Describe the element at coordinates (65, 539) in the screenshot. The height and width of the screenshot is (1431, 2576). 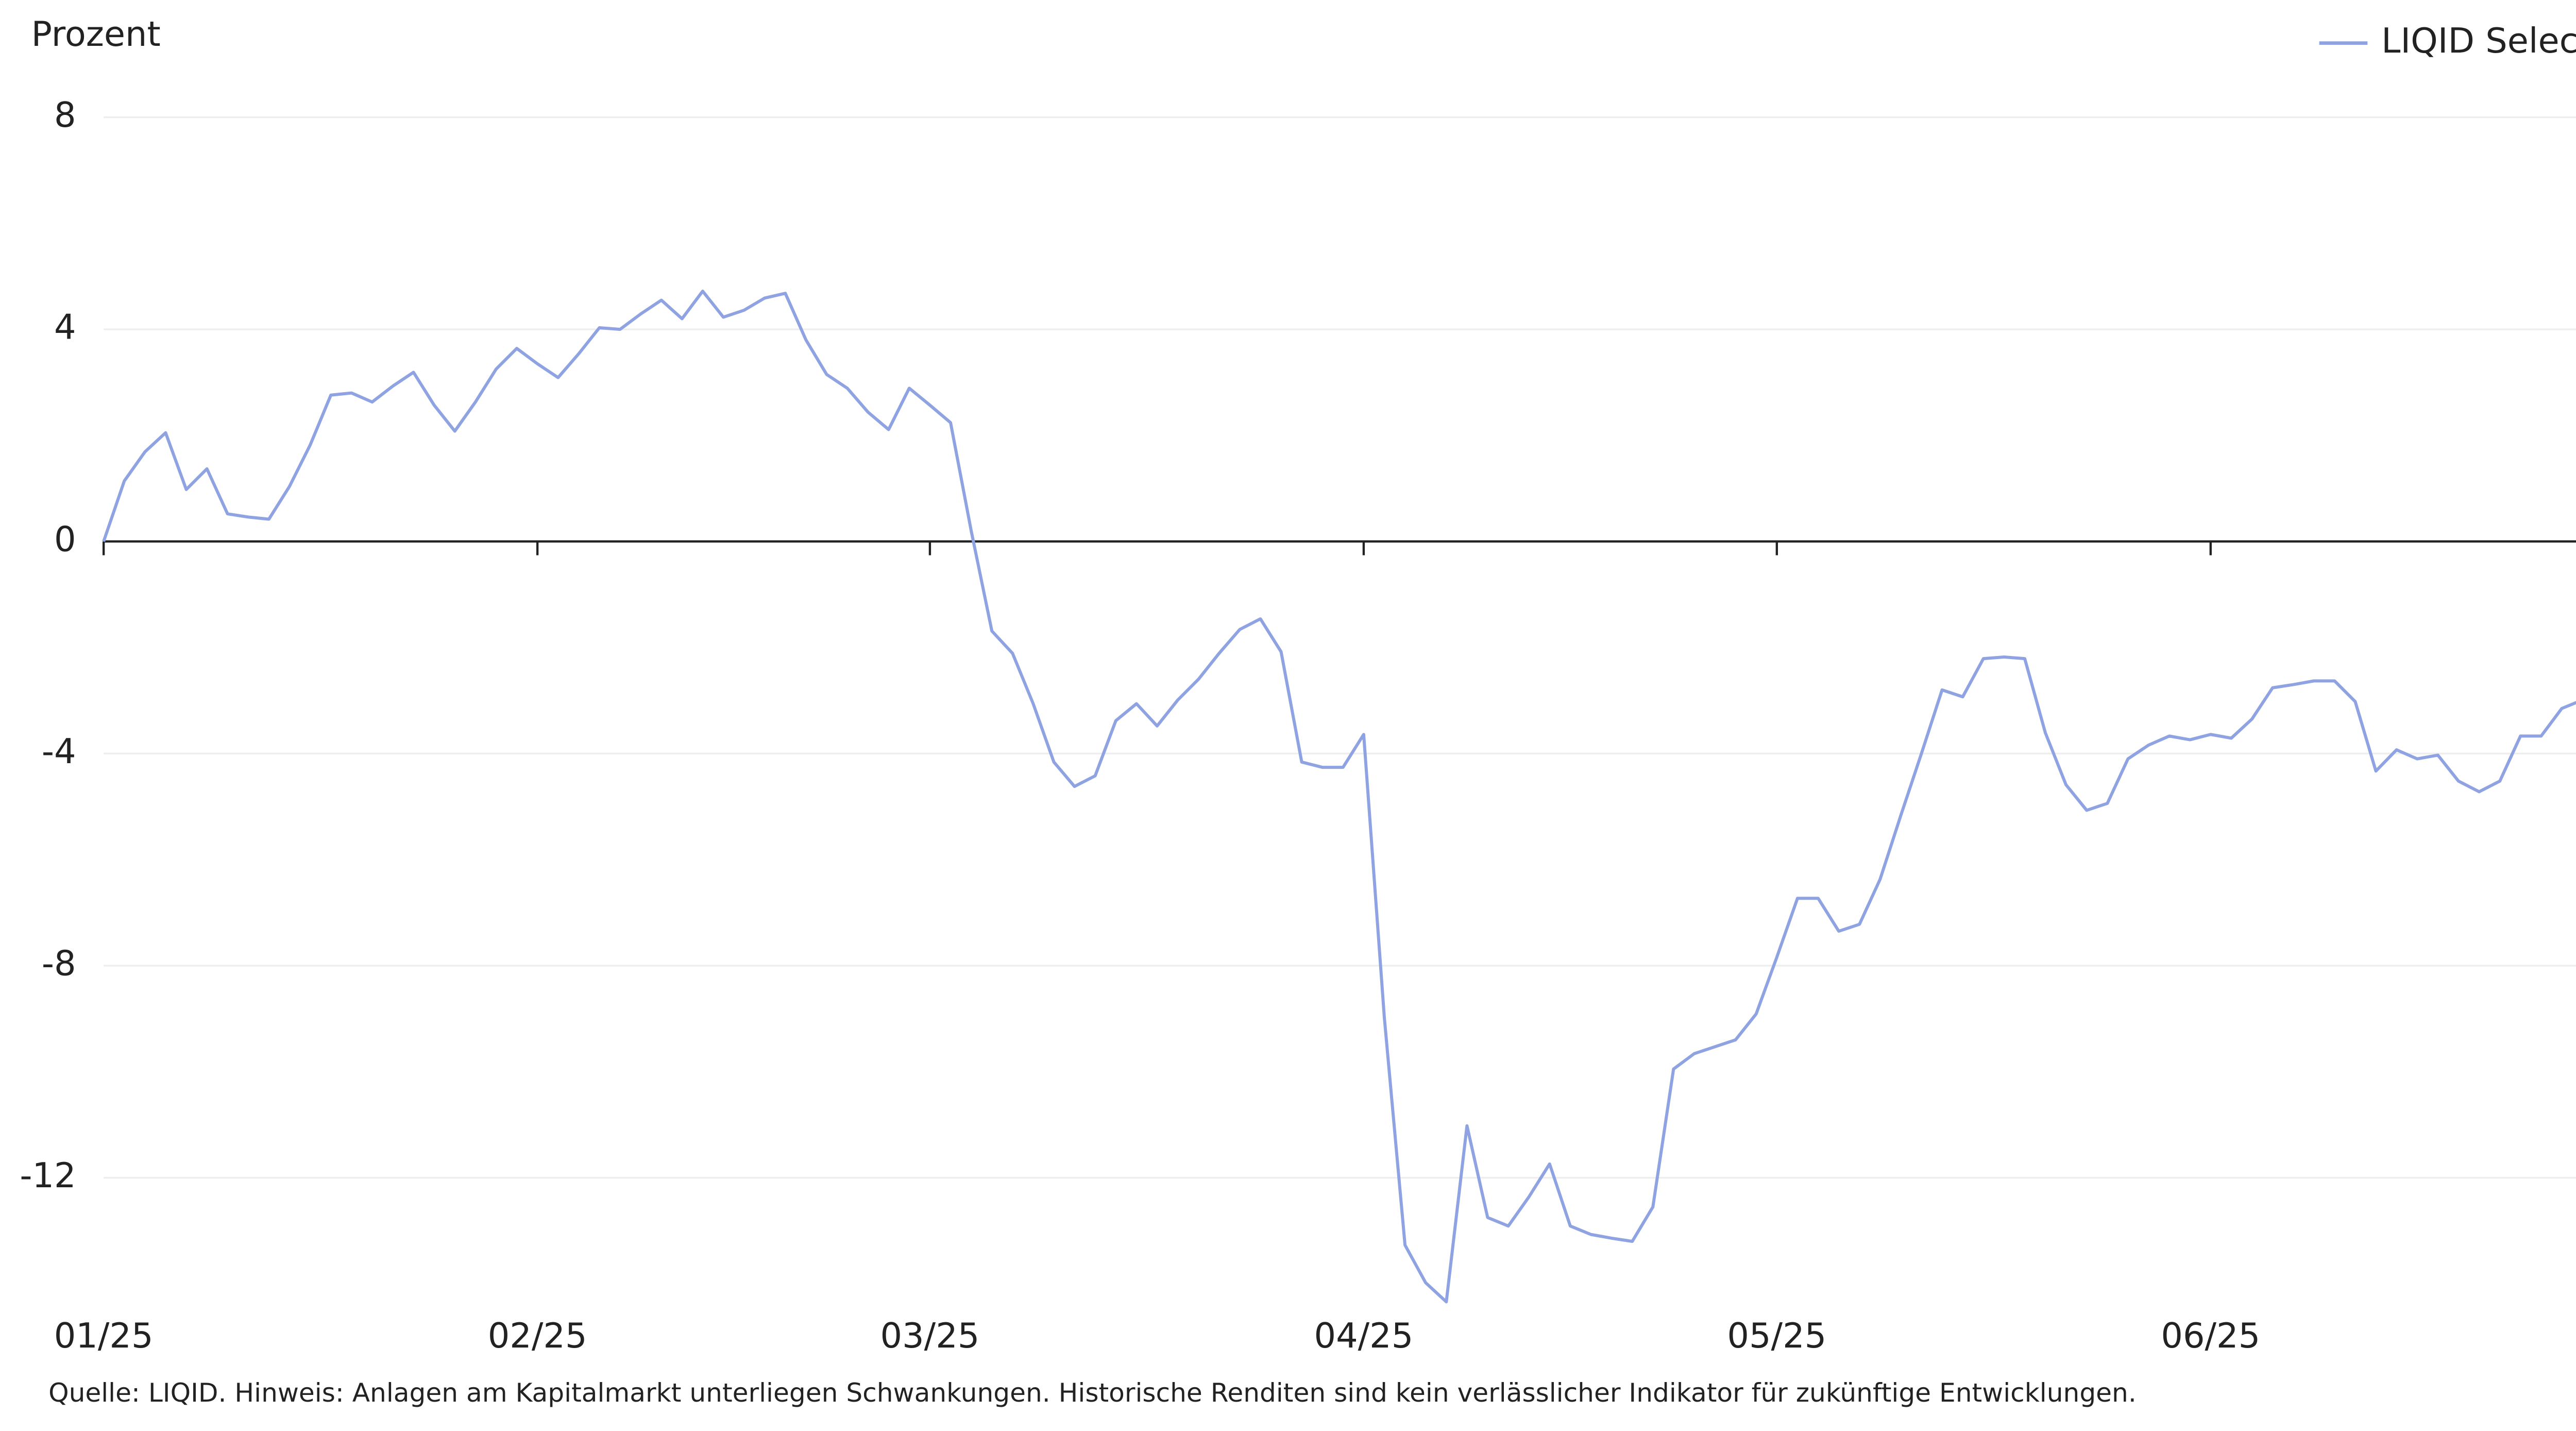
I see `y-tick-label: 0` at that location.